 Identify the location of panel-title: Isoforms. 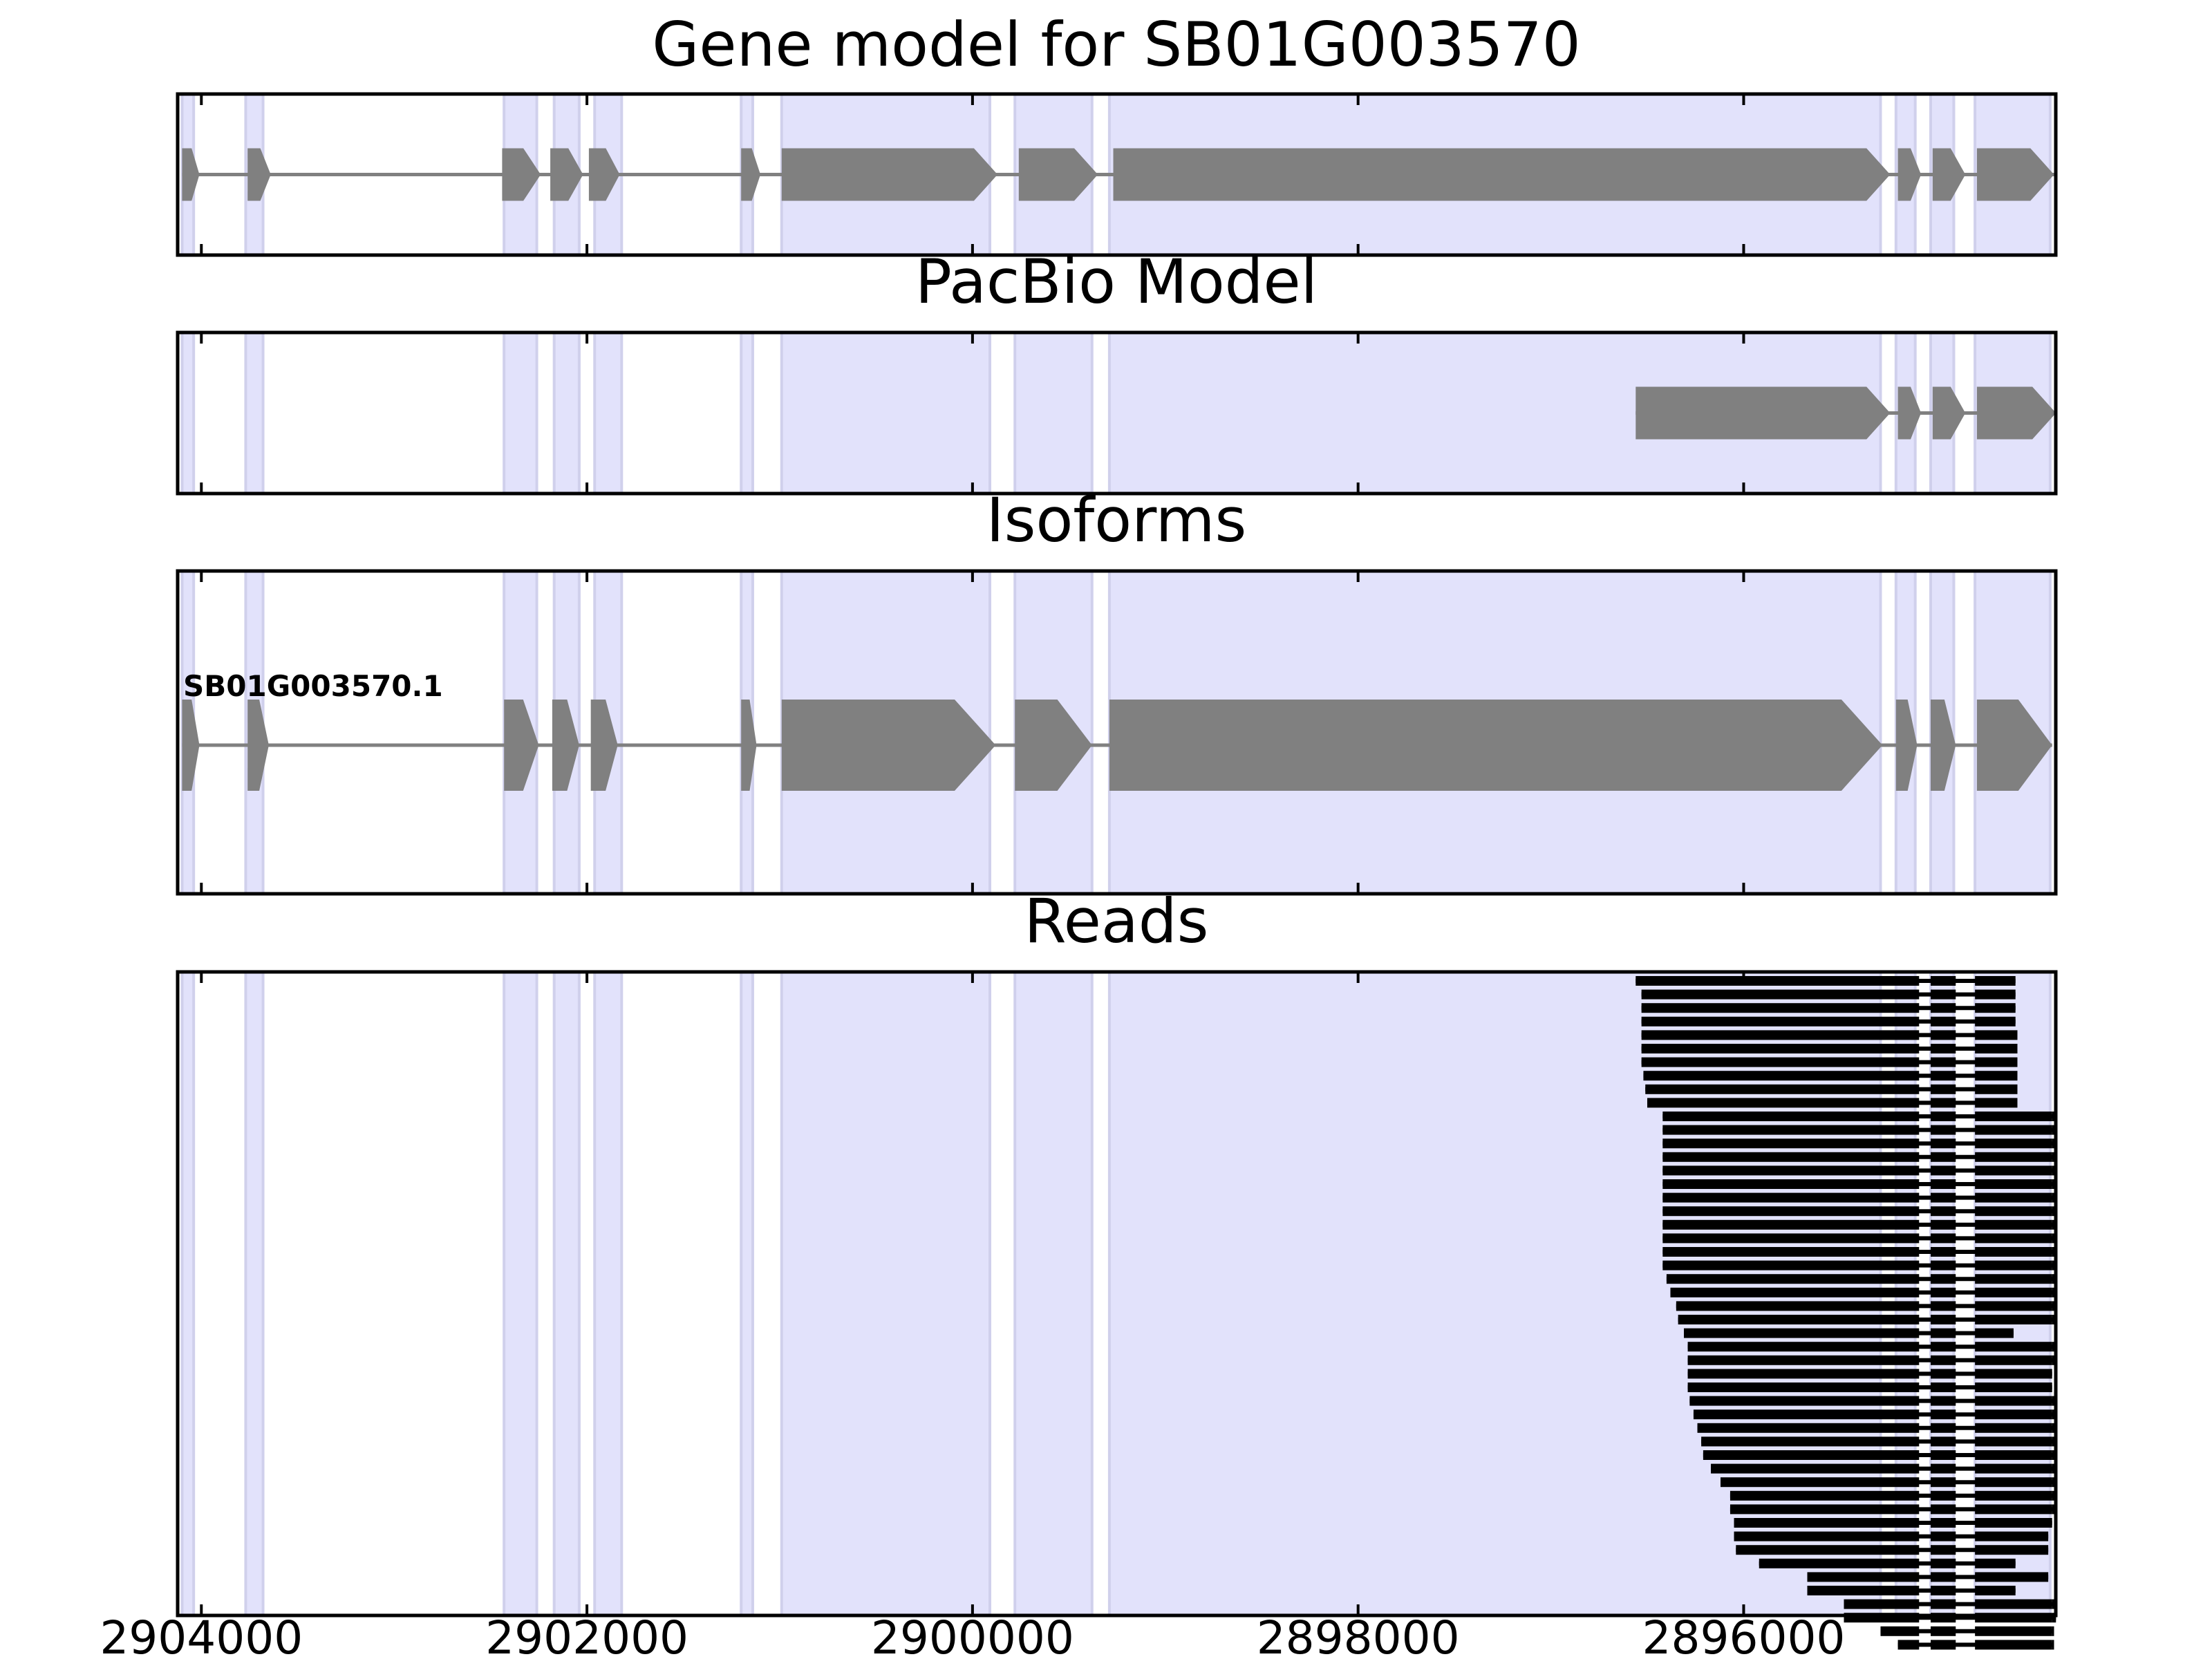
(1117, 520).